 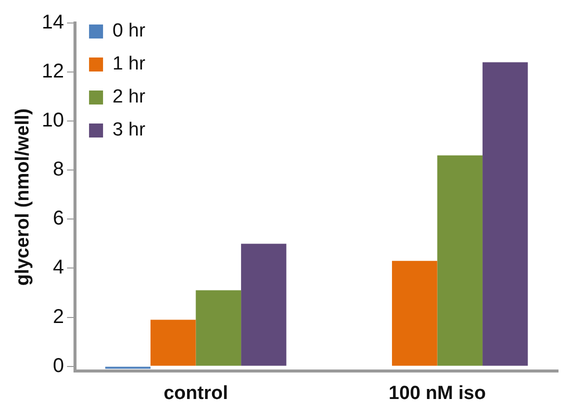 I want to click on y-tick-label: 8, so click(x=58, y=169).